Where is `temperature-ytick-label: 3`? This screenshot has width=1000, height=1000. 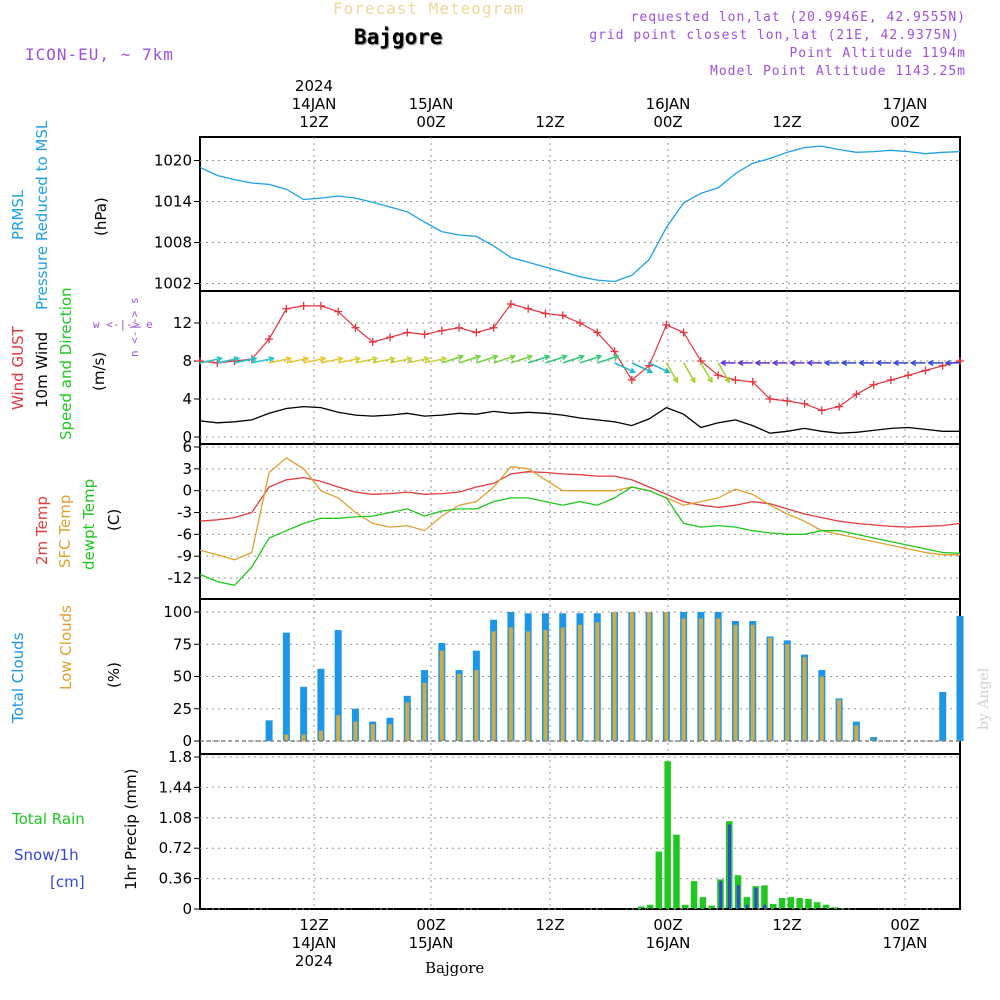 temperature-ytick-label: 3 is located at coordinates (187, 469).